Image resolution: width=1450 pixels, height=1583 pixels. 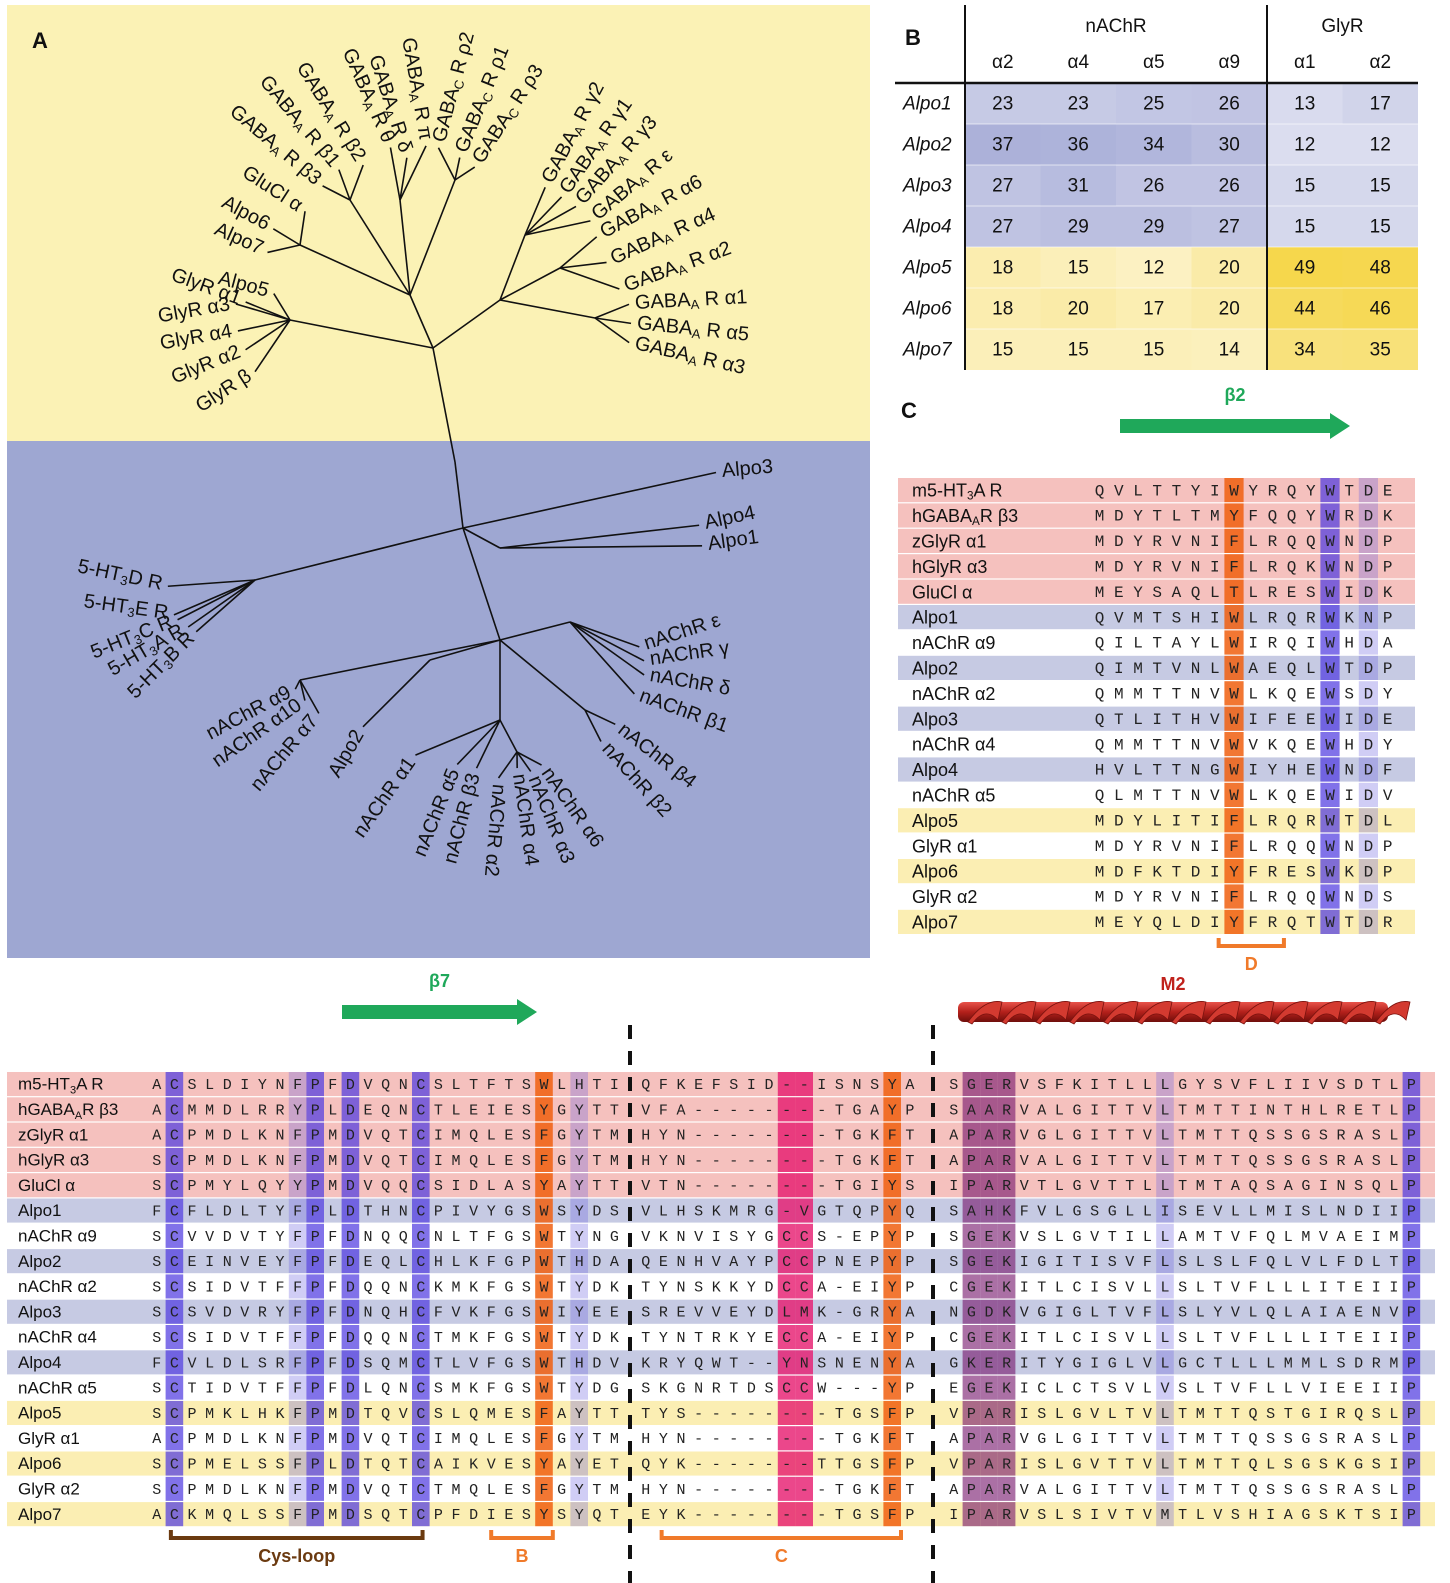 What do you see at coordinates (57, 1236) in the screenshot?
I see `text-part: nAChR α9` at bounding box center [57, 1236].